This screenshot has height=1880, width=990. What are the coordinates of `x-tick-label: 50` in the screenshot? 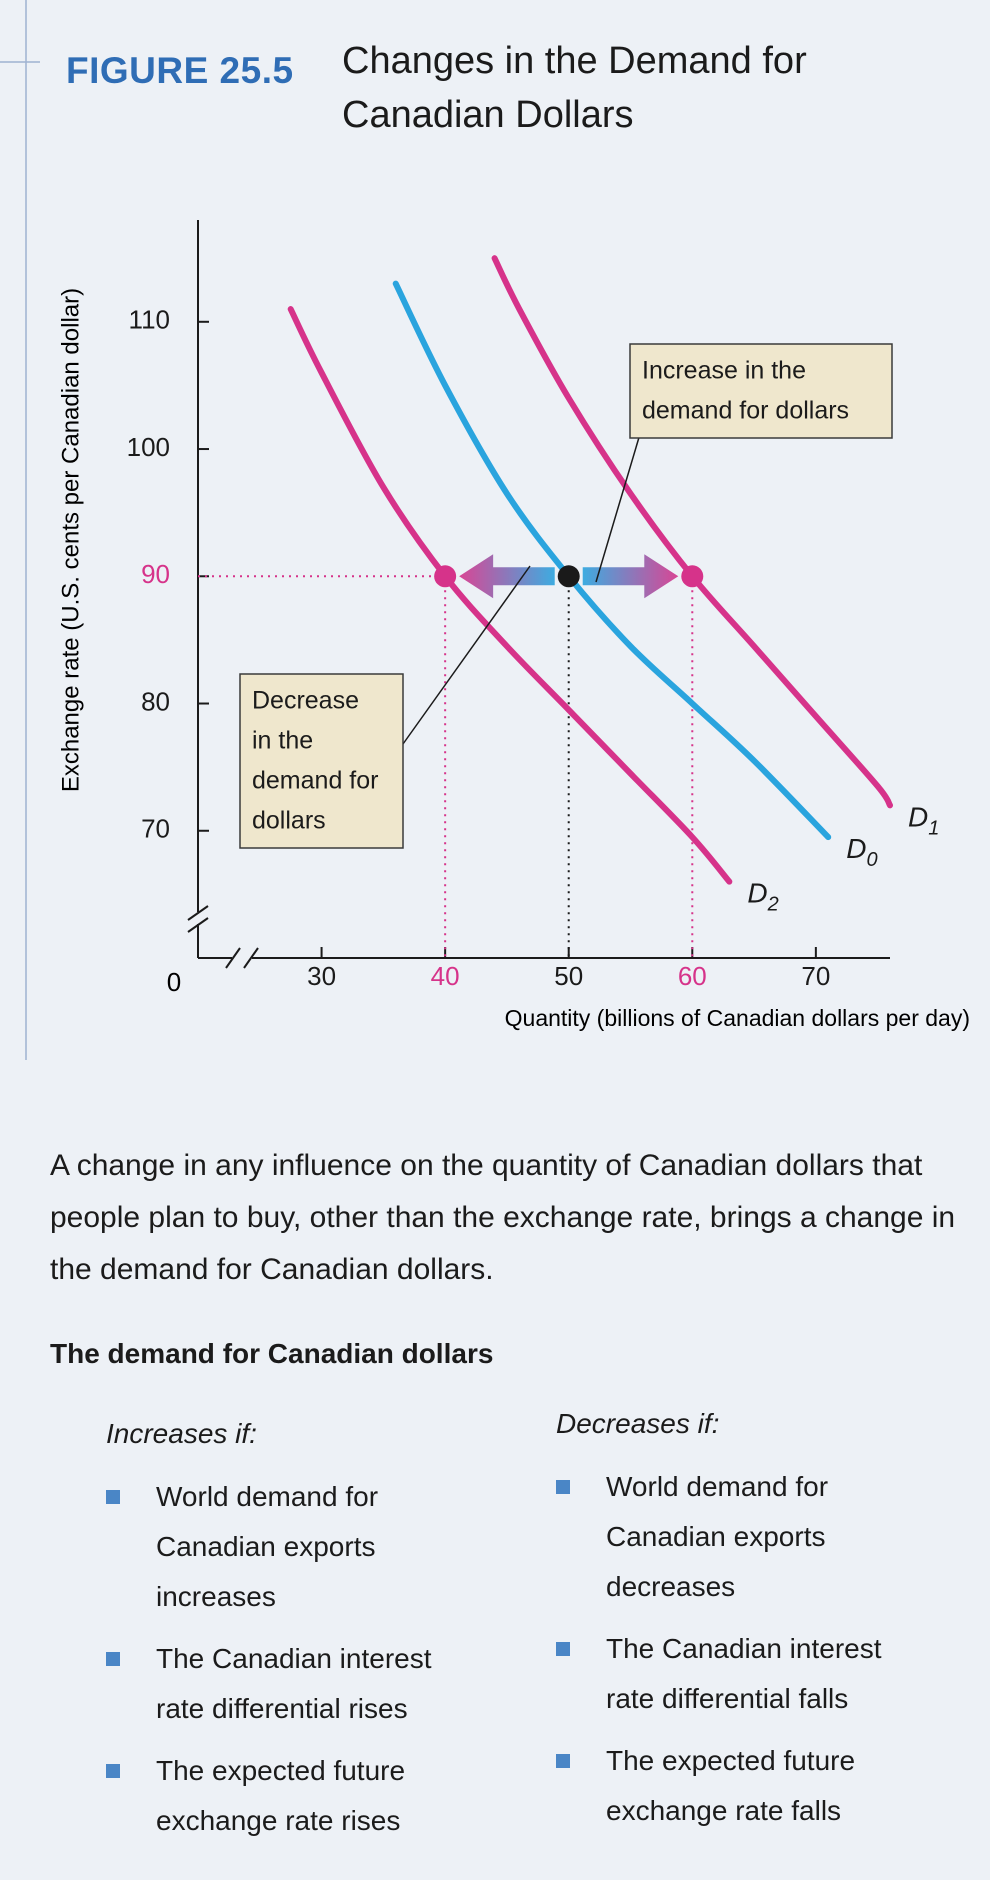 It's located at (568, 976).